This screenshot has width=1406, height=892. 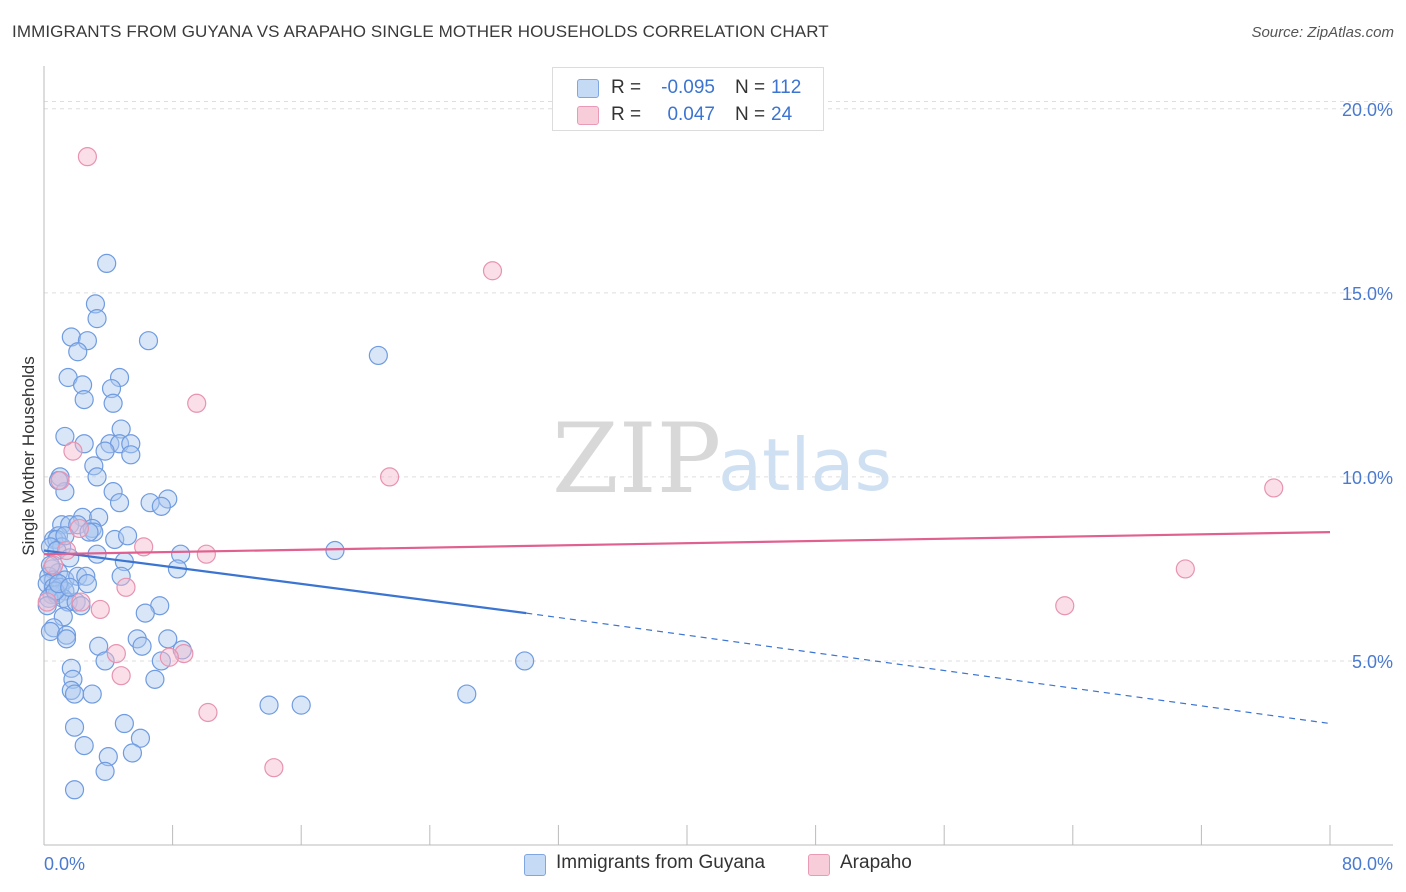 What do you see at coordinates (782, 114) in the screenshot?
I see `legend-n-value: 24` at bounding box center [782, 114].